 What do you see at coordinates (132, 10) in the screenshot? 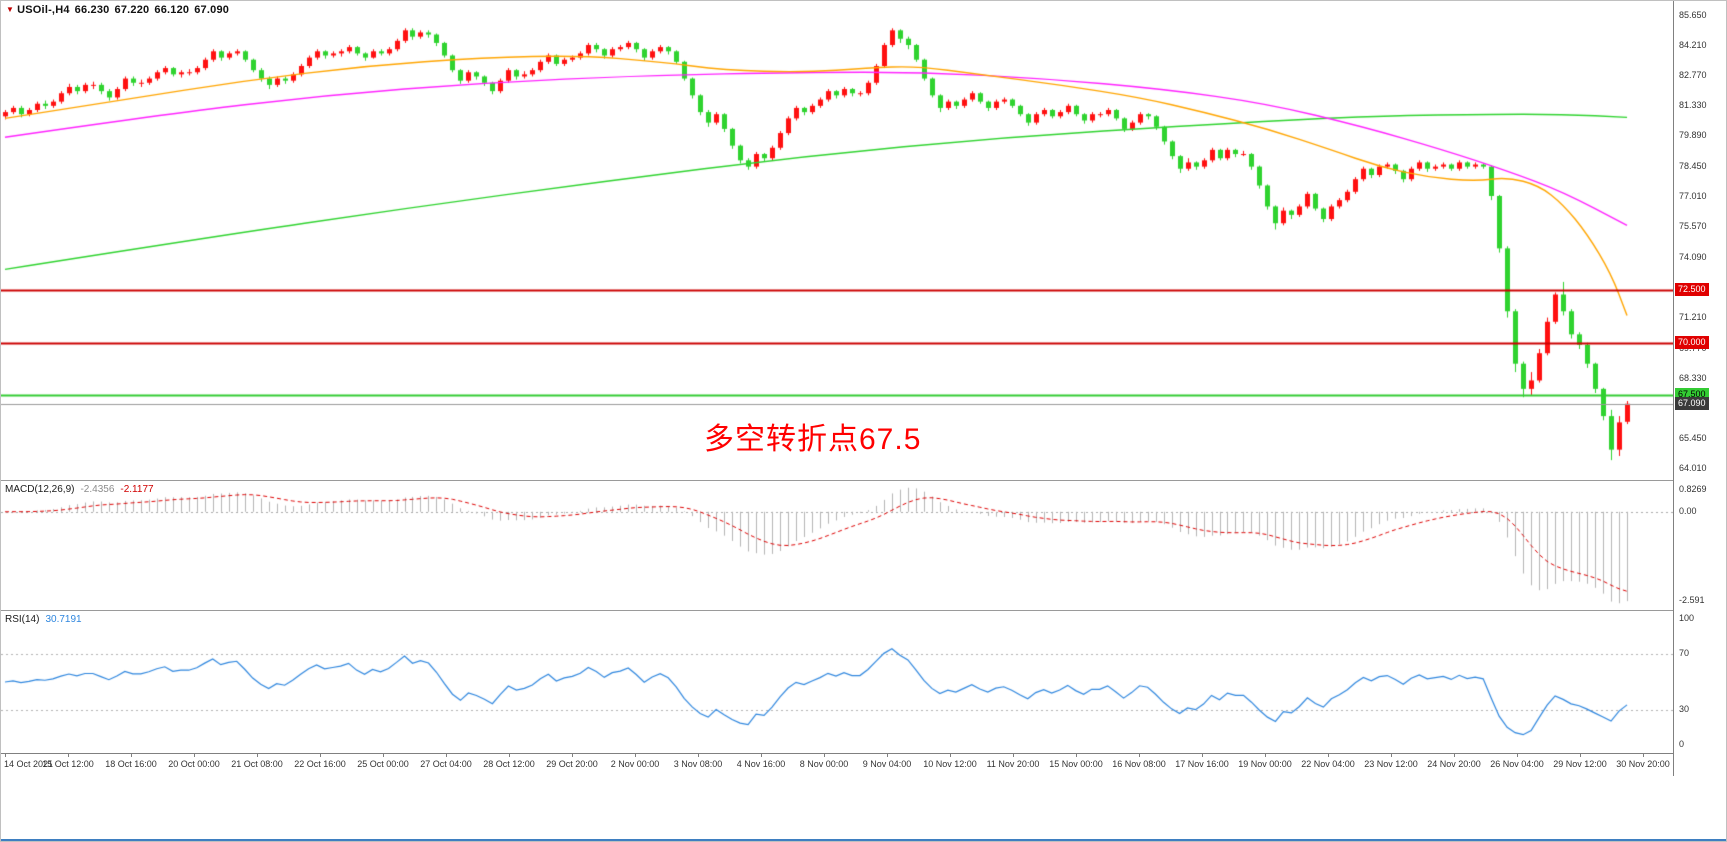
I see `quote-high: 67.220` at bounding box center [132, 10].